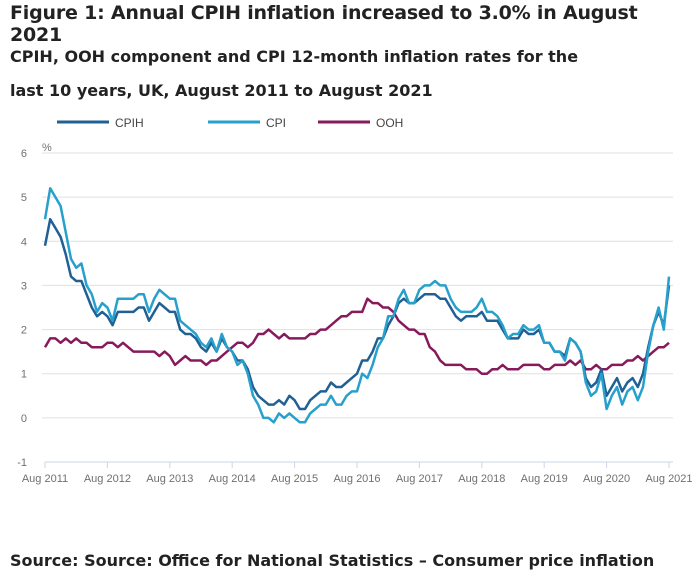  What do you see at coordinates (276, 123) in the screenshot?
I see `legend-label-cpi: CPI` at bounding box center [276, 123].